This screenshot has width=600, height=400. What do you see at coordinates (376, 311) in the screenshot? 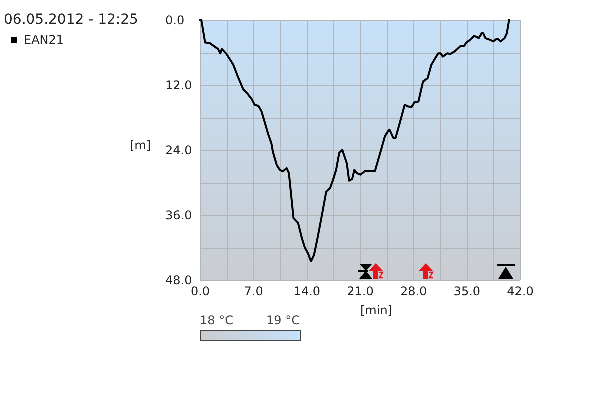
I see `x-axis-title: [min]` at bounding box center [376, 311].